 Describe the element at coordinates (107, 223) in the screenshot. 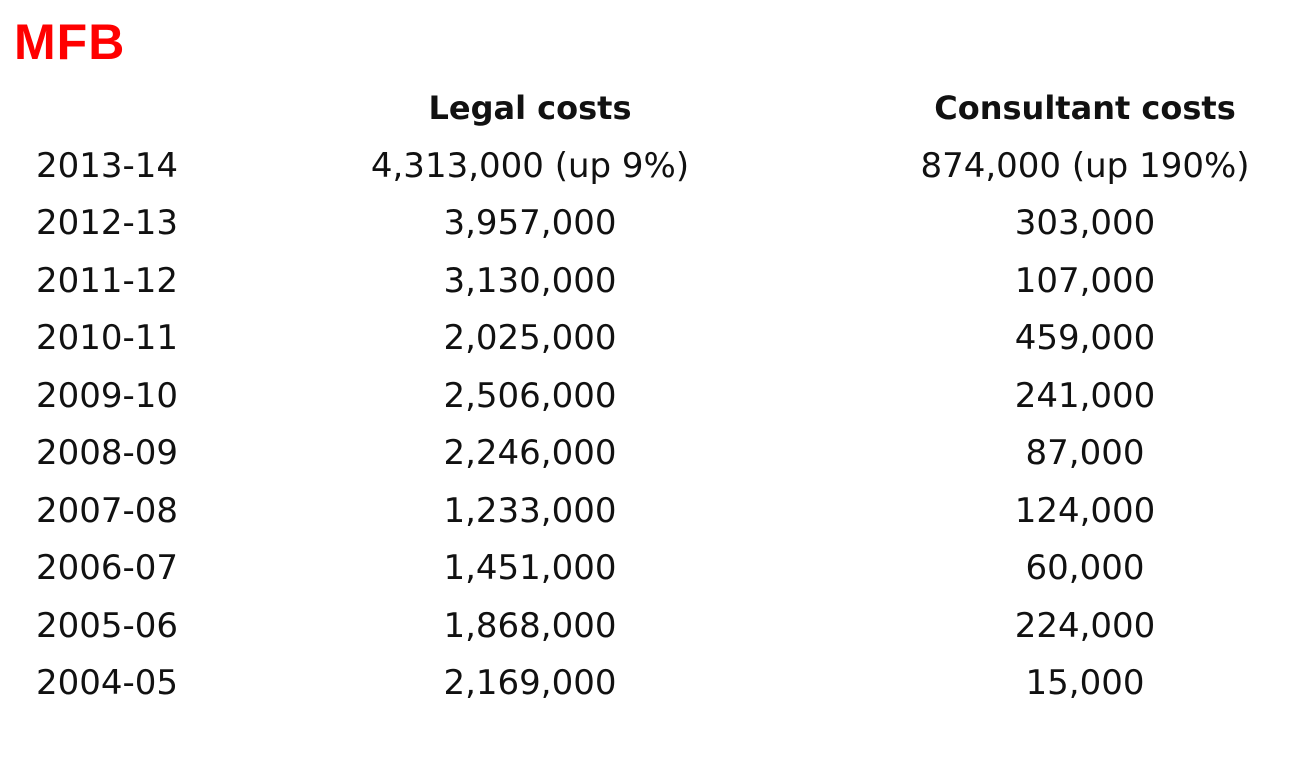

I see `year-cell: 2012-13` at that location.